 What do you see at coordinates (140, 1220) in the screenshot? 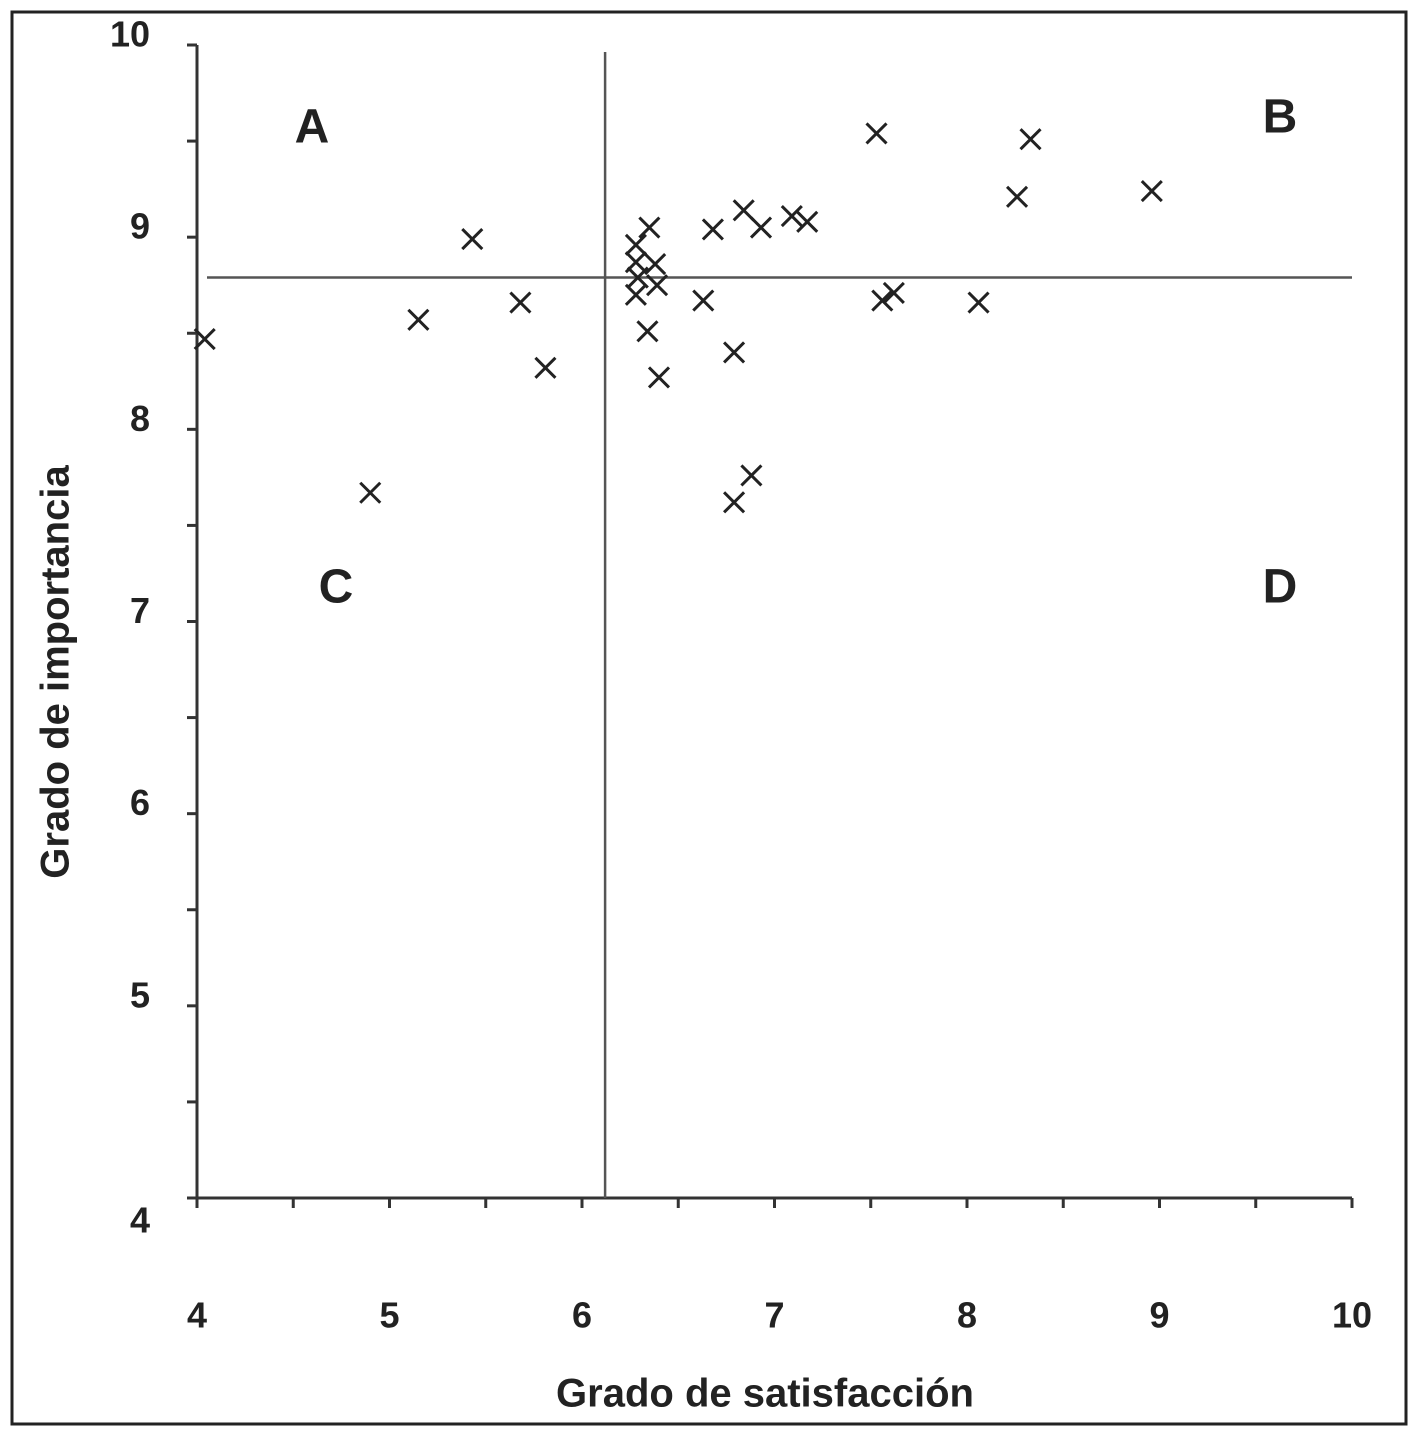
I see `y-tick-label: 4` at bounding box center [140, 1220].